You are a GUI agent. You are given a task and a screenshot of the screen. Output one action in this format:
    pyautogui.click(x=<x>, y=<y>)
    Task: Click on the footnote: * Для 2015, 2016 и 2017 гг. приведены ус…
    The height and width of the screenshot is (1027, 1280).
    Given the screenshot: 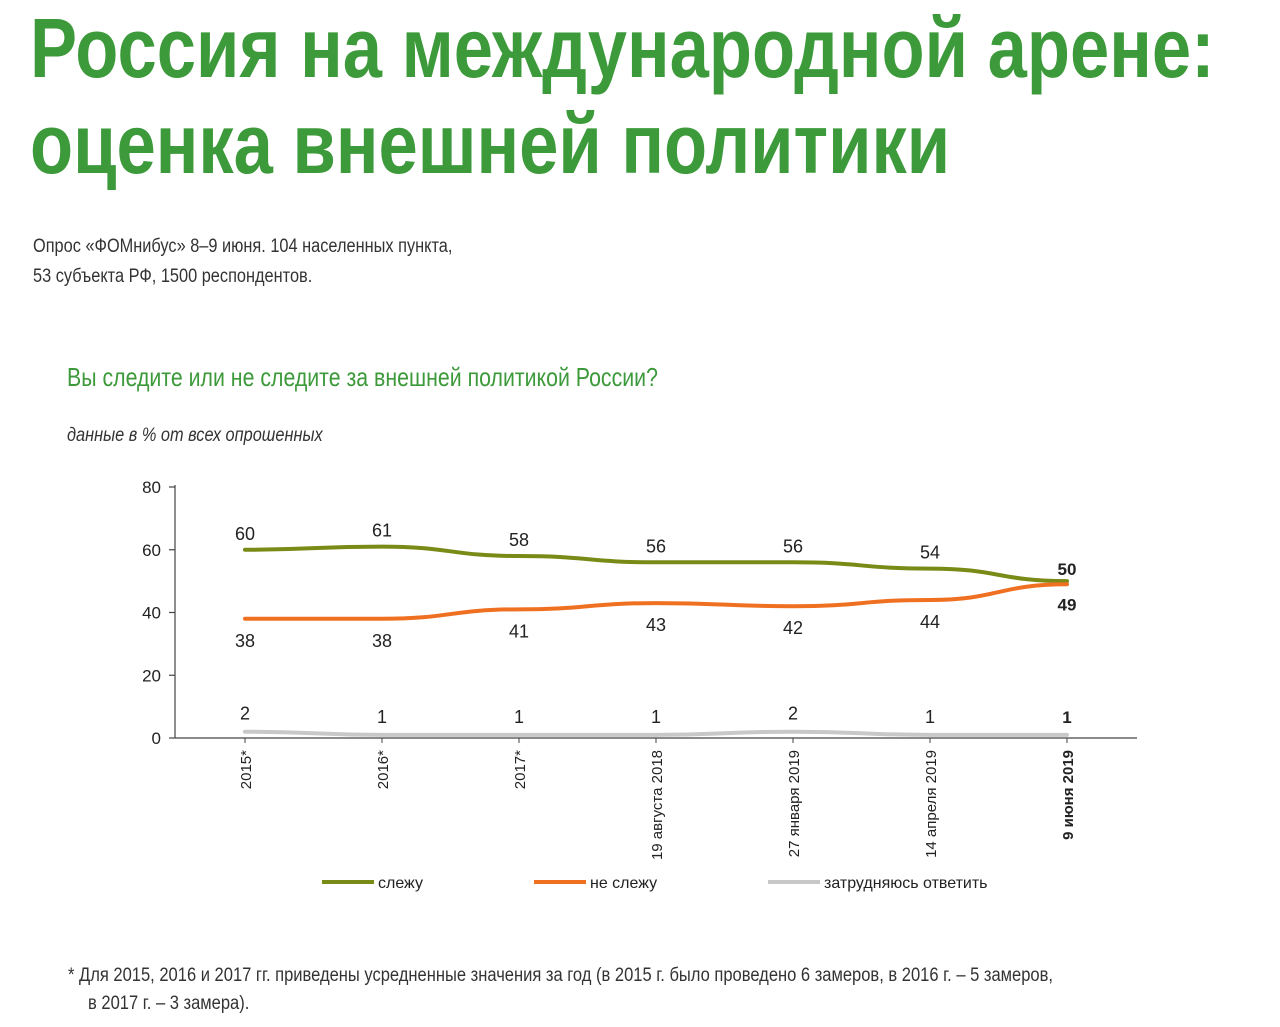 What is the action you would take?
    pyautogui.click(x=581, y=990)
    